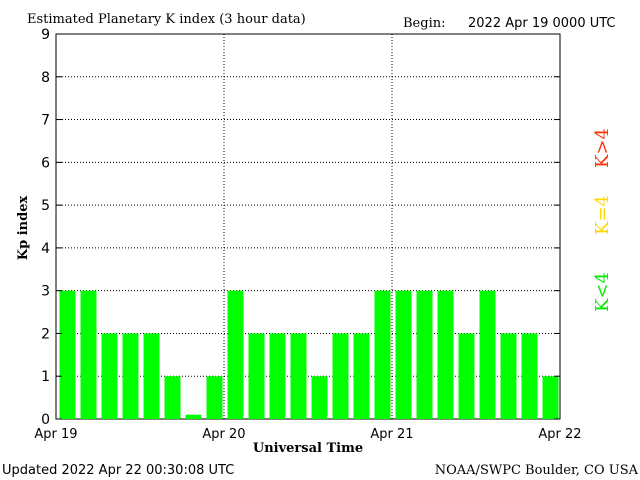  Describe the element at coordinates (602, 215) in the screenshot. I see `legend-item: K=4` at that location.